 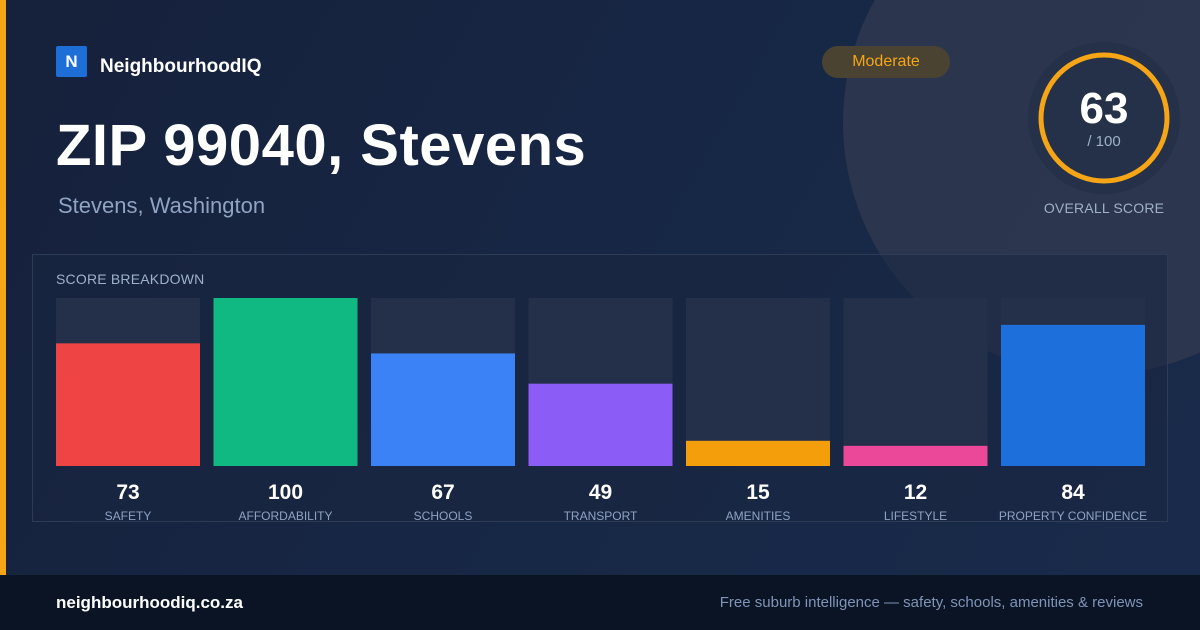 I want to click on bar-amenities, so click(x=758, y=453).